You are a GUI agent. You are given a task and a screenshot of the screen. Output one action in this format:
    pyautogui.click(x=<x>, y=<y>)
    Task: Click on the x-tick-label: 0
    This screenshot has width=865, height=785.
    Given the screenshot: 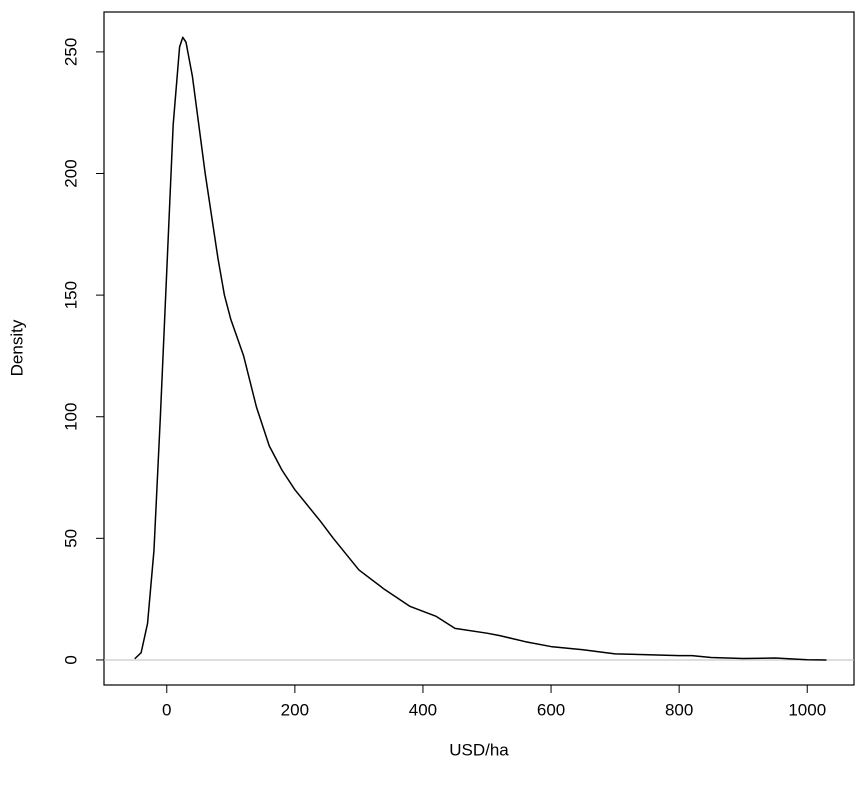 What is the action you would take?
    pyautogui.click(x=166, y=709)
    